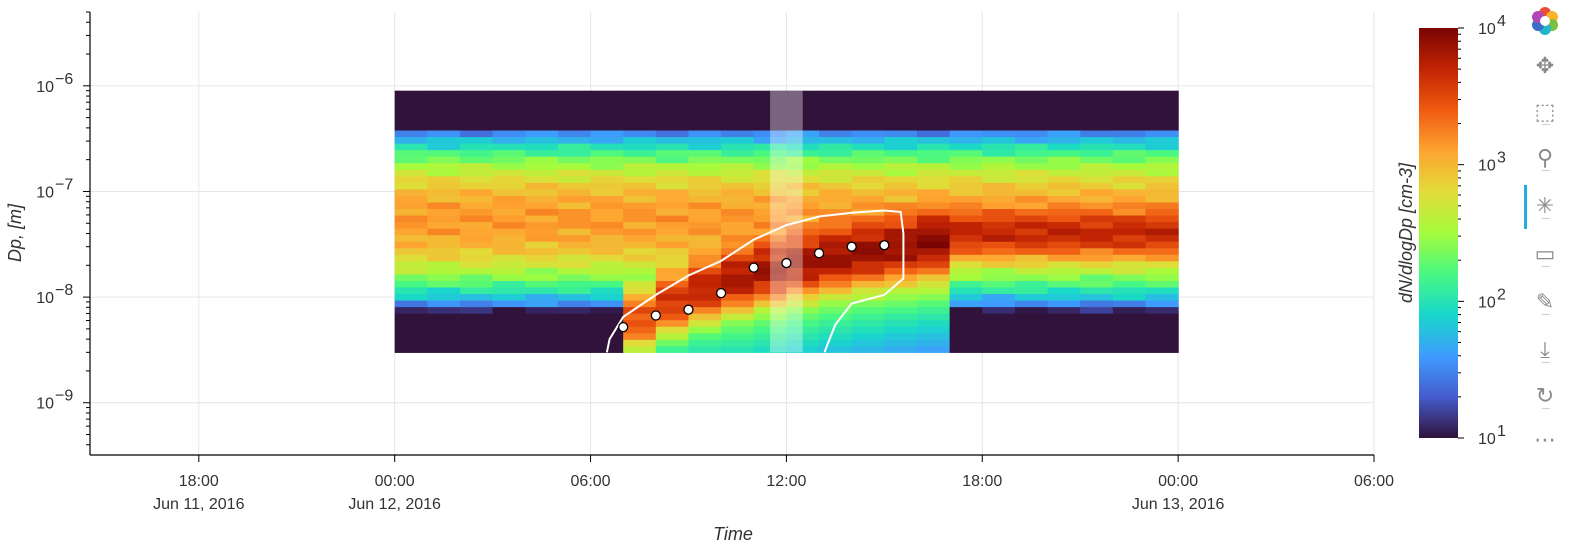  Describe the element at coordinates (1545, 158) in the screenshot. I see `wheel-zoom-icon: ⚲` at that location.